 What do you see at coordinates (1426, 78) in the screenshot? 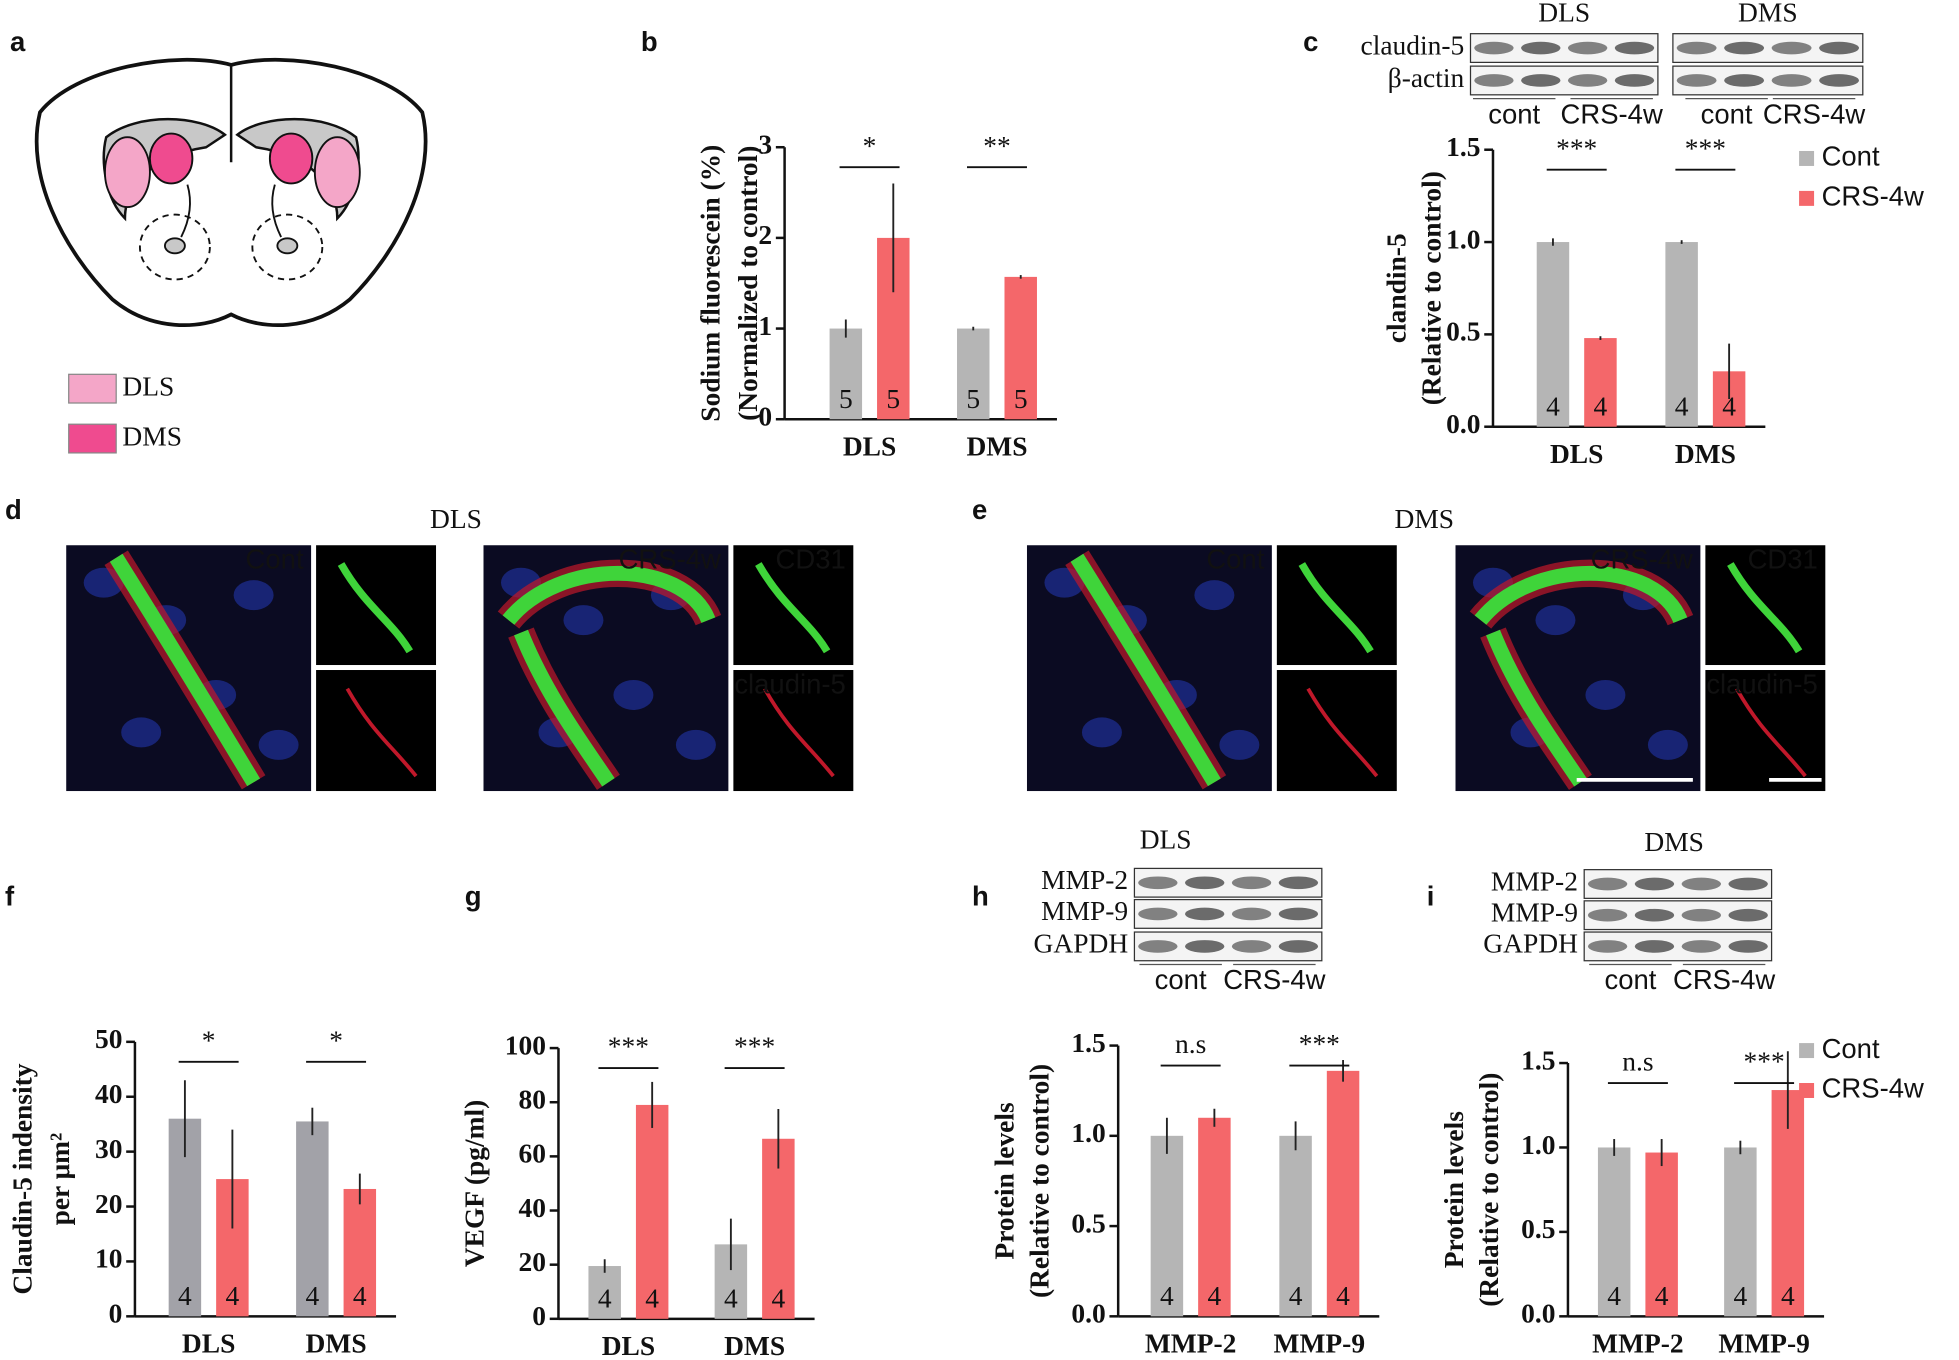
I see `blot-row-label: β-actin` at bounding box center [1426, 78].